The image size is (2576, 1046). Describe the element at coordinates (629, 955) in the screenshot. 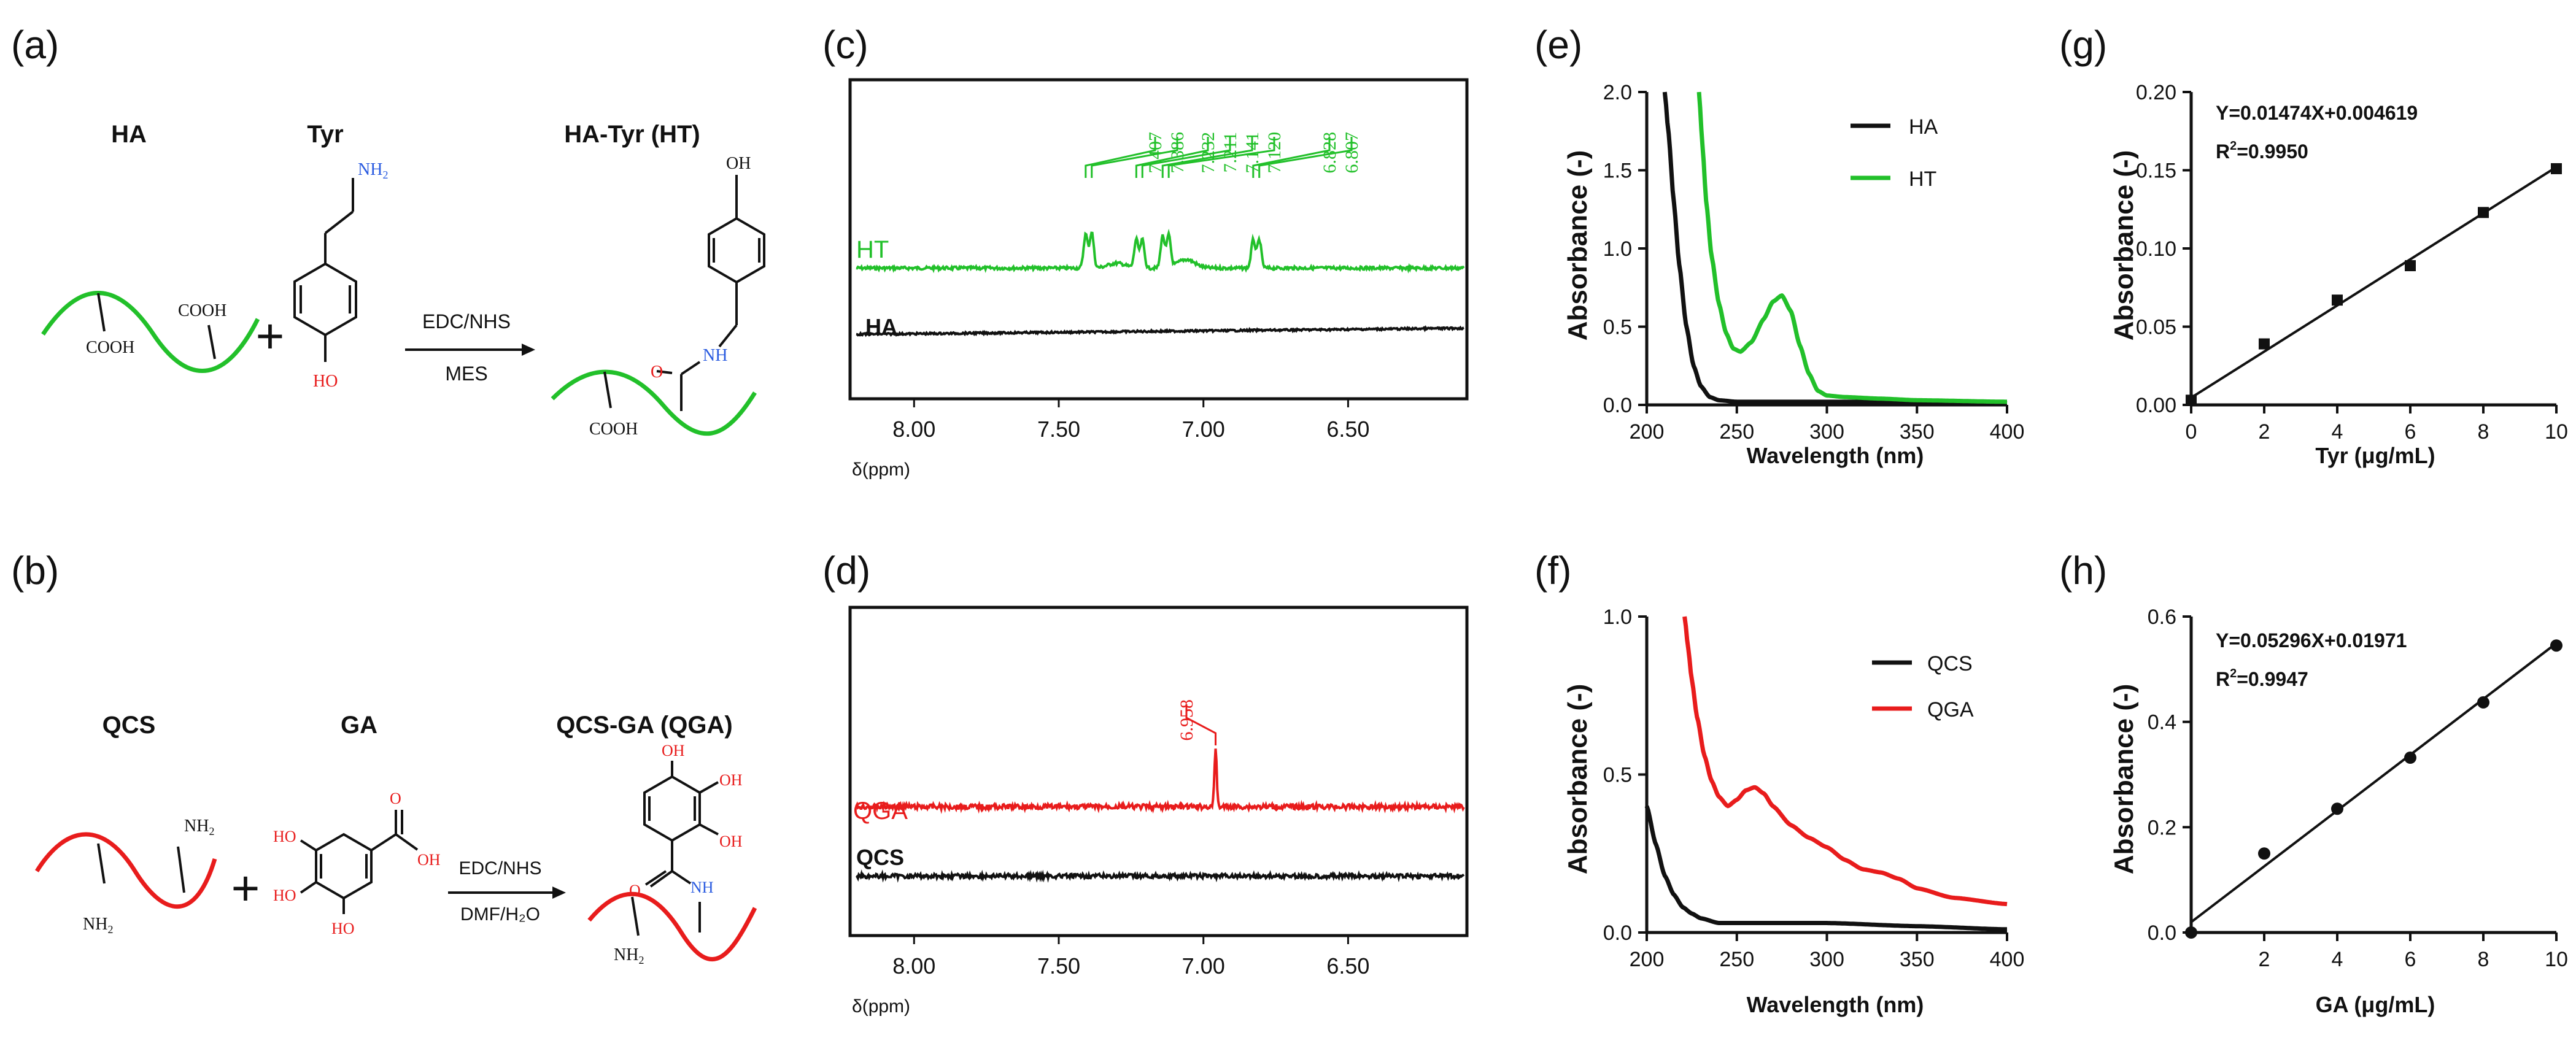

I see `qga-nh2: NH2` at that location.